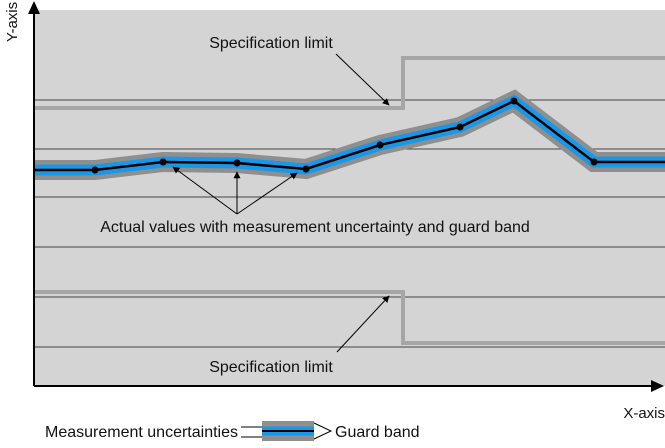 Image resolution: width=665 pixels, height=448 pixels. Describe the element at coordinates (344, 135) in the screenshot. I see `measurement-points` at that location.